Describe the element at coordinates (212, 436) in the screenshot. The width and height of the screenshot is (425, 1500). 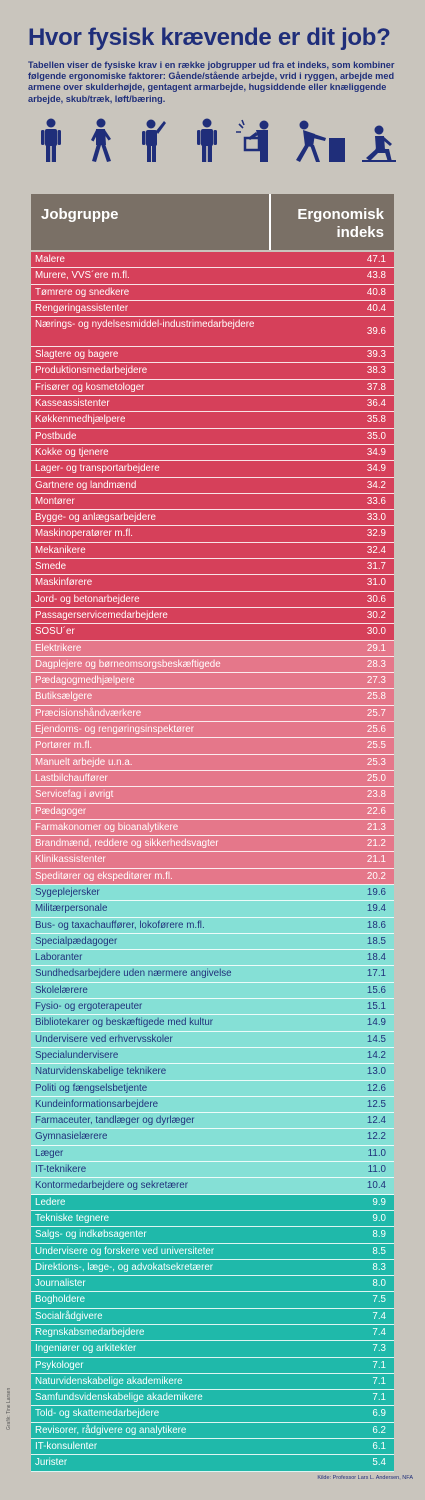
I see `table-row: Postbude 35.0` at that location.